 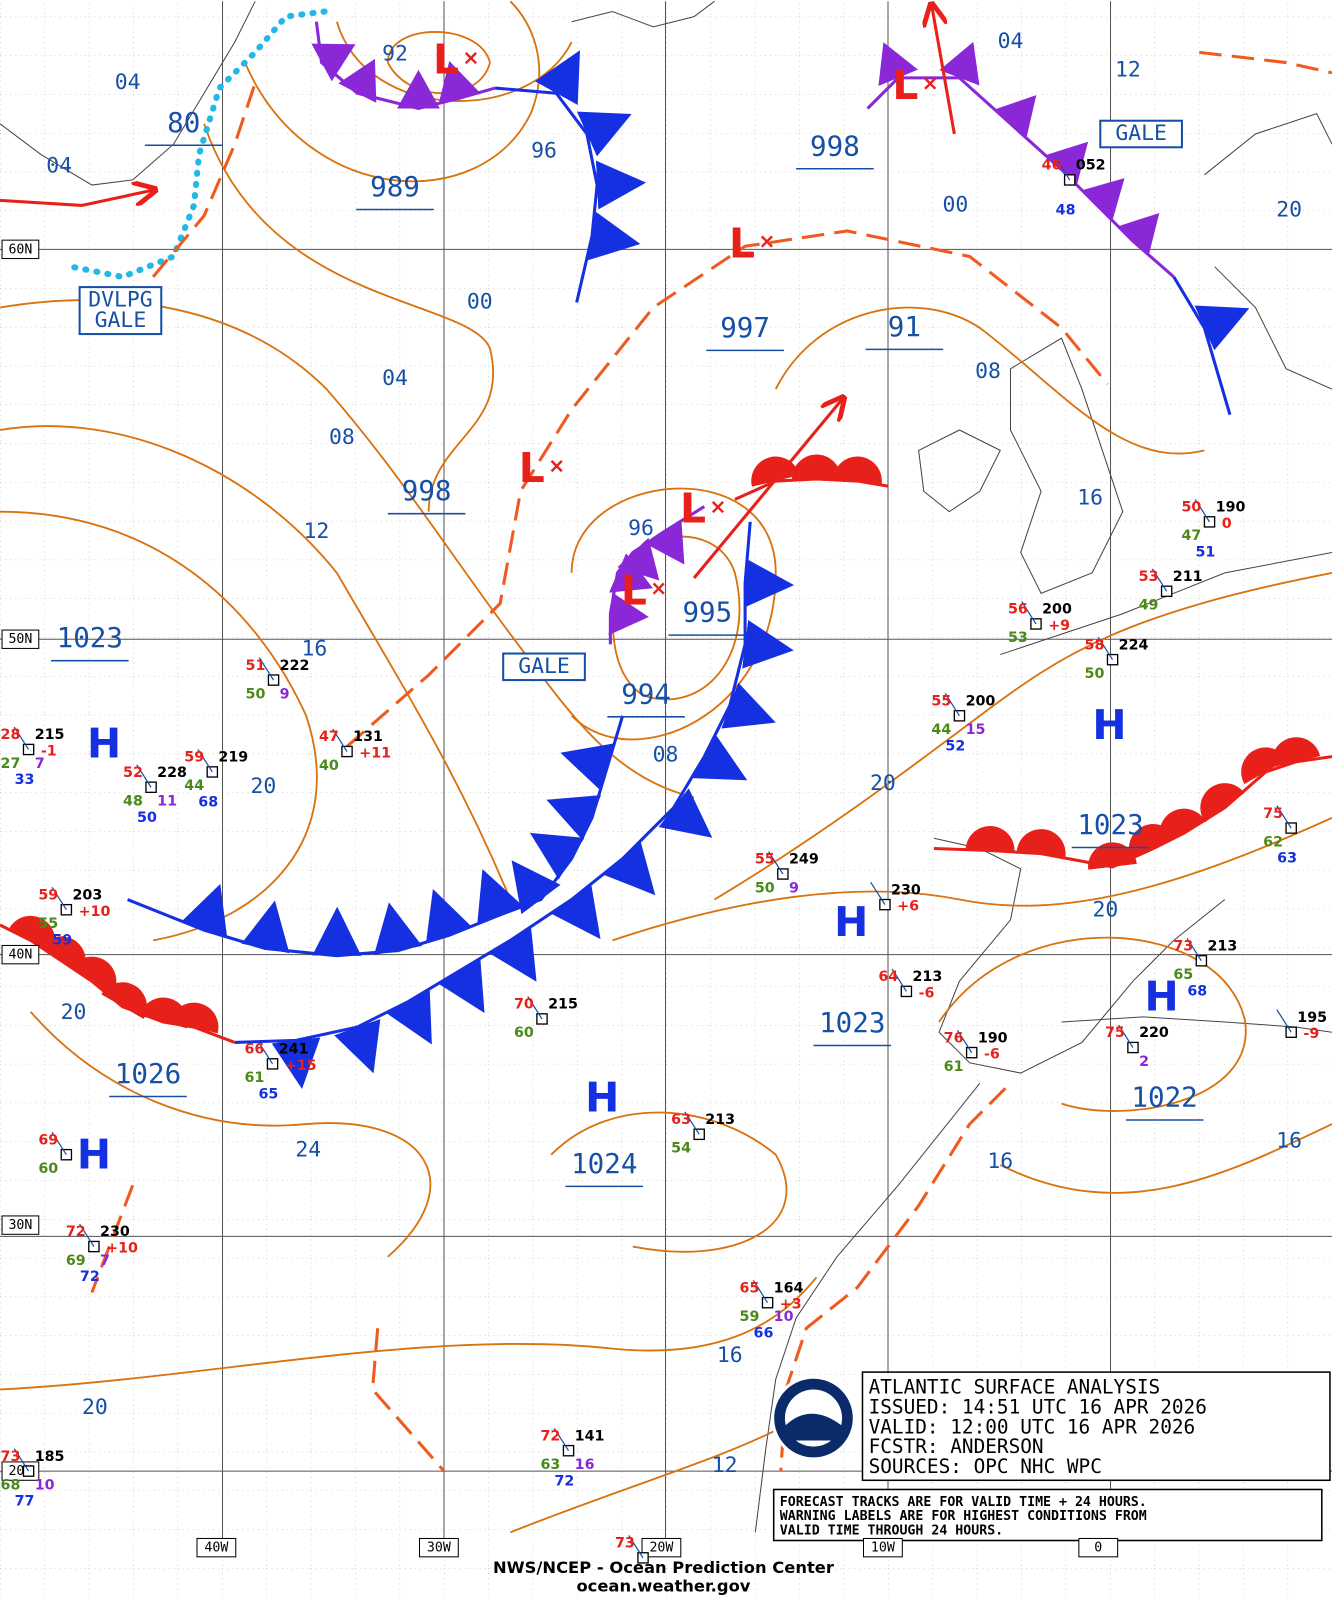 I want to click on isobar-label: 1023, so click(x=1110, y=825).